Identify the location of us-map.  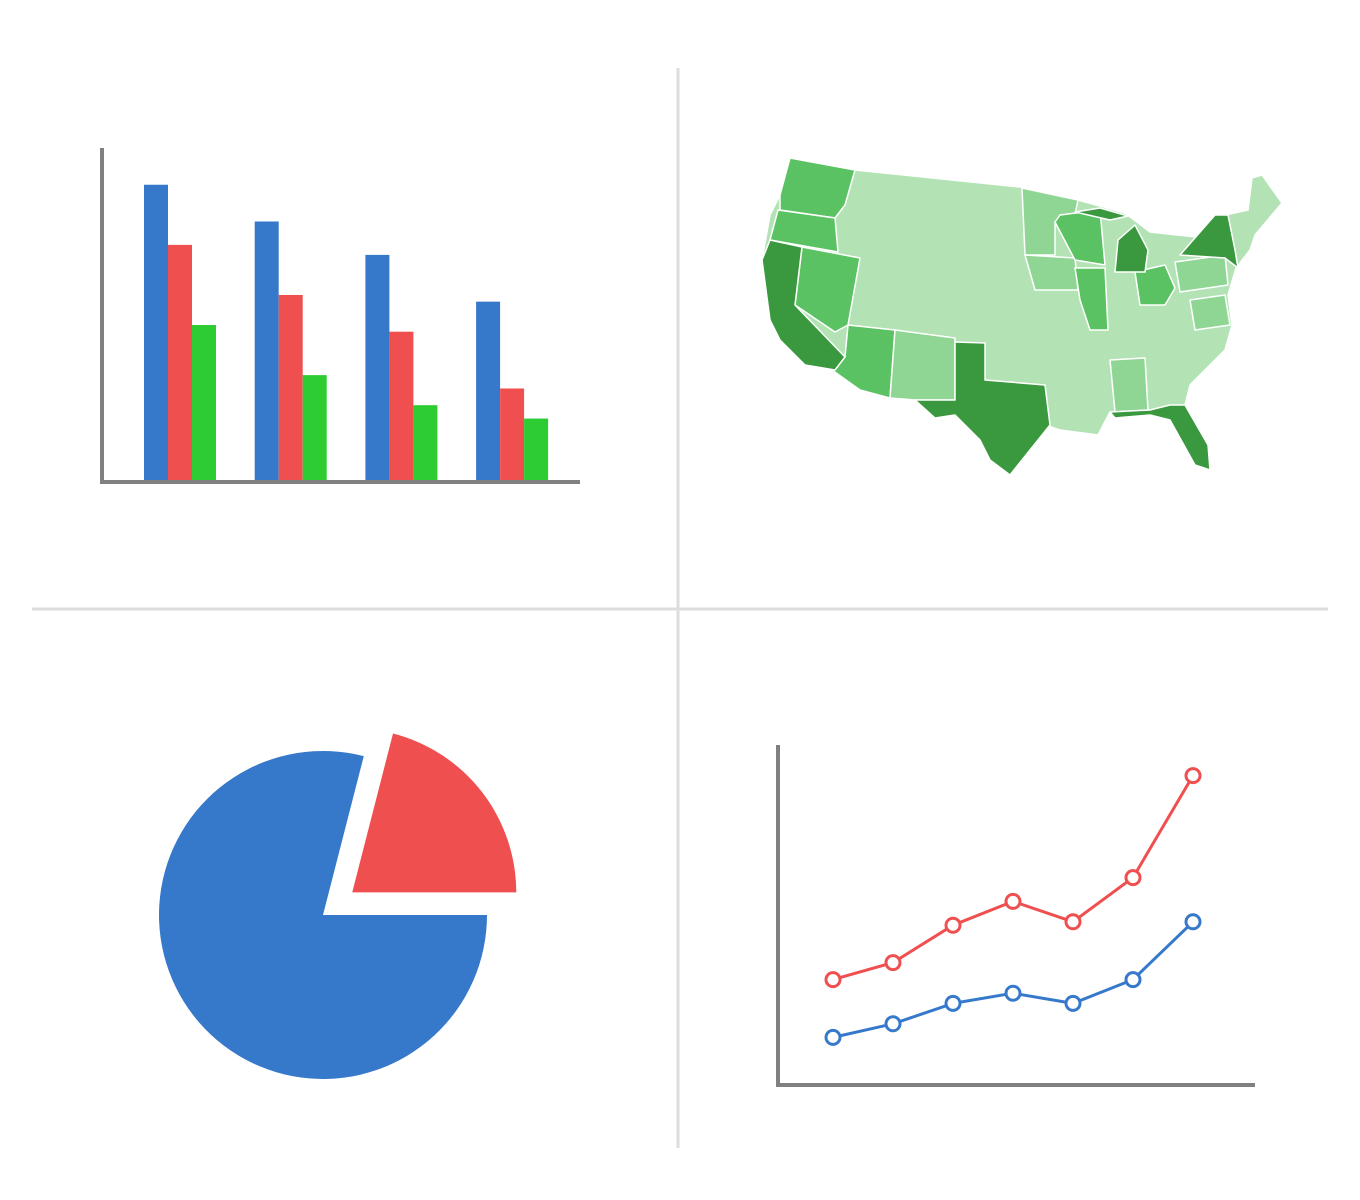
(1022, 316).